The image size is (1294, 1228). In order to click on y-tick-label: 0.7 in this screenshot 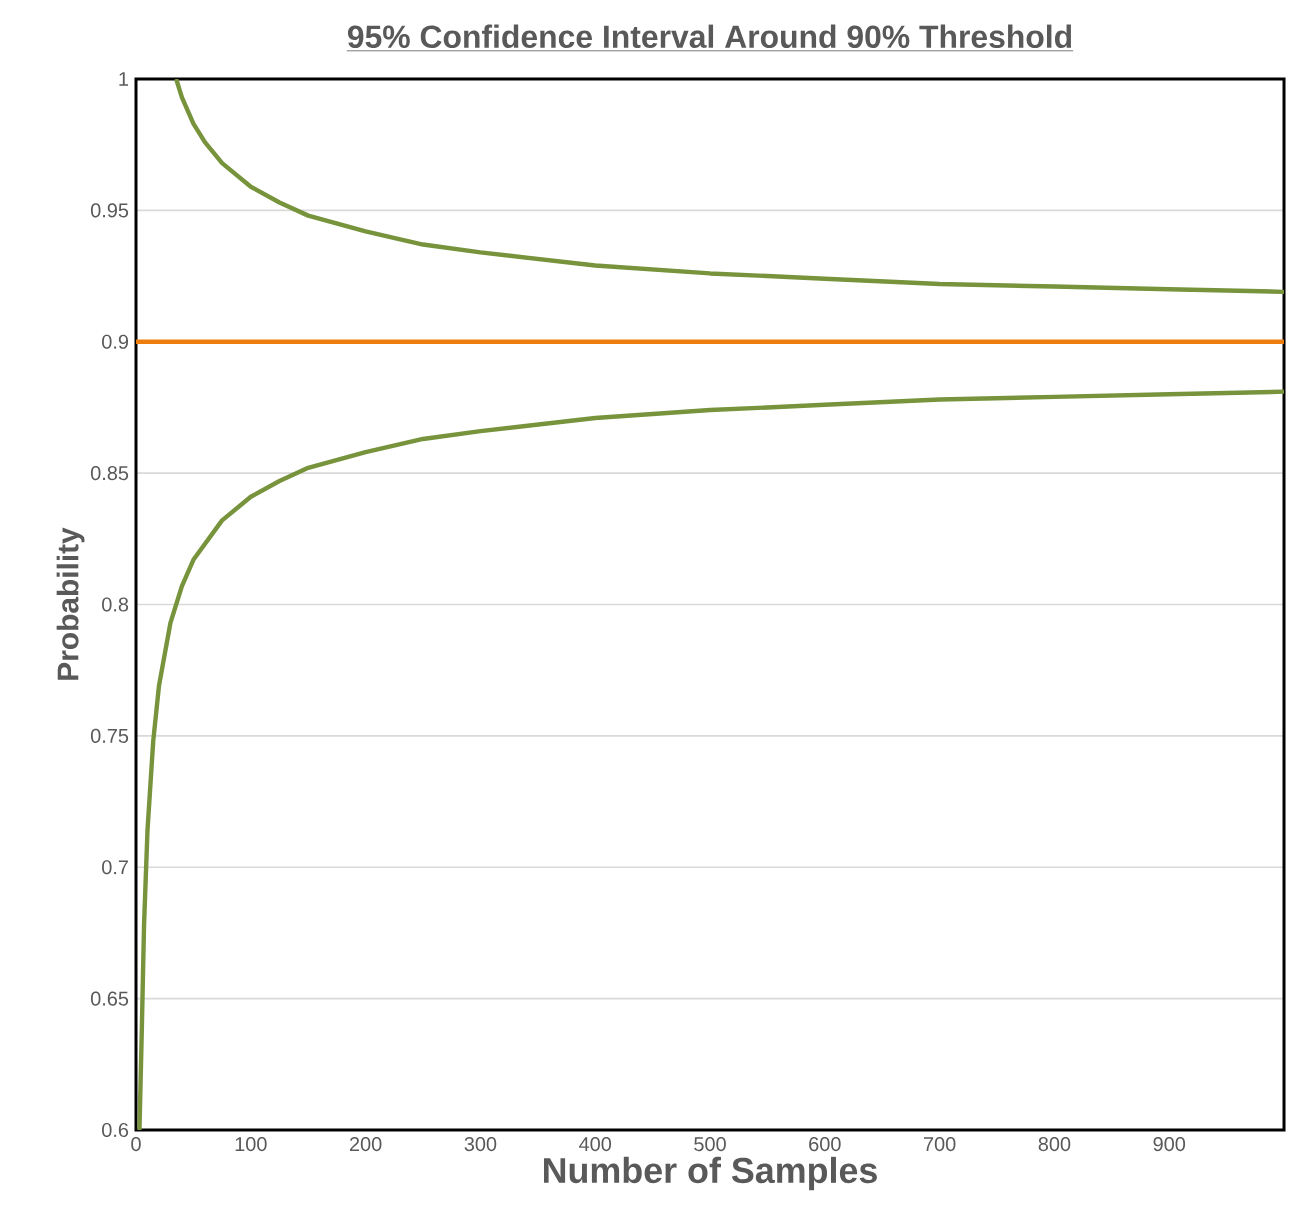, I will do `click(115, 867)`.